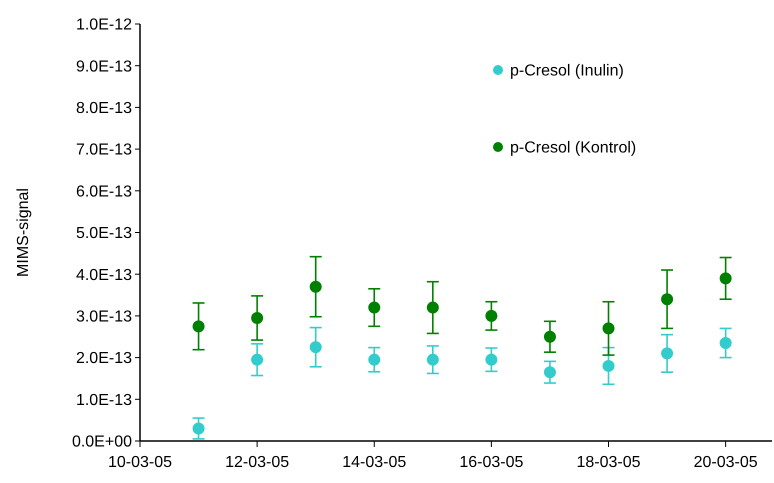 This screenshot has height=483, width=774. Describe the element at coordinates (104, 275) in the screenshot. I see `y-tick-label: 4.0E-13` at that location.